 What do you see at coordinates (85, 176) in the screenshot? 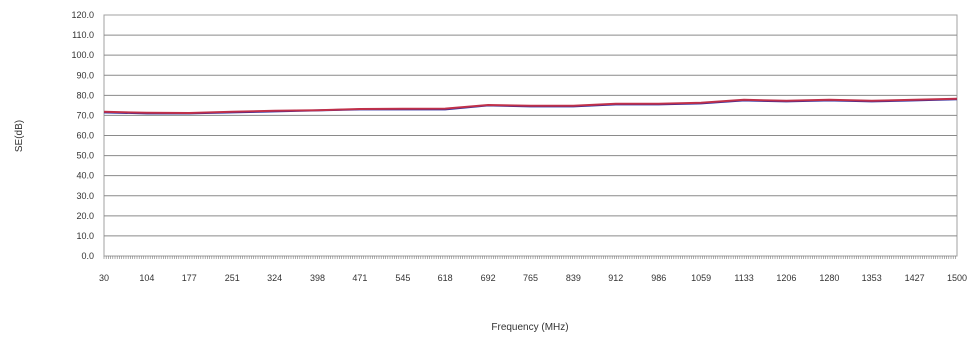
I see `y-tick-label: 40.0` at bounding box center [85, 176].